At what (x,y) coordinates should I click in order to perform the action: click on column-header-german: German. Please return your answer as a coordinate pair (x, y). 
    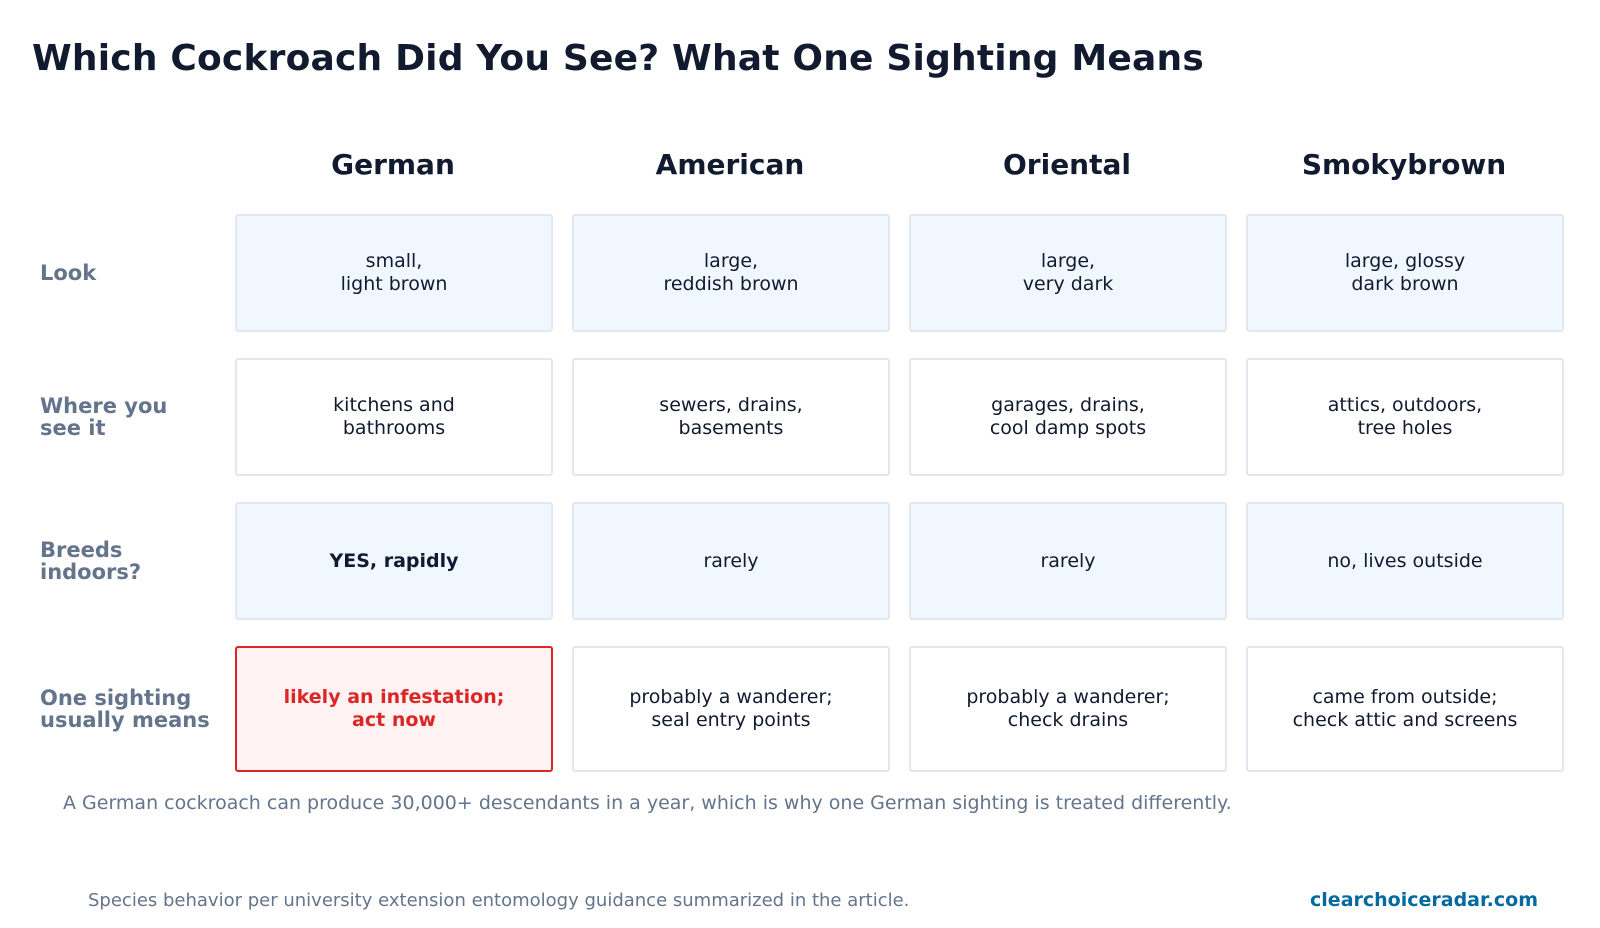
    Looking at the image, I should click on (393, 164).